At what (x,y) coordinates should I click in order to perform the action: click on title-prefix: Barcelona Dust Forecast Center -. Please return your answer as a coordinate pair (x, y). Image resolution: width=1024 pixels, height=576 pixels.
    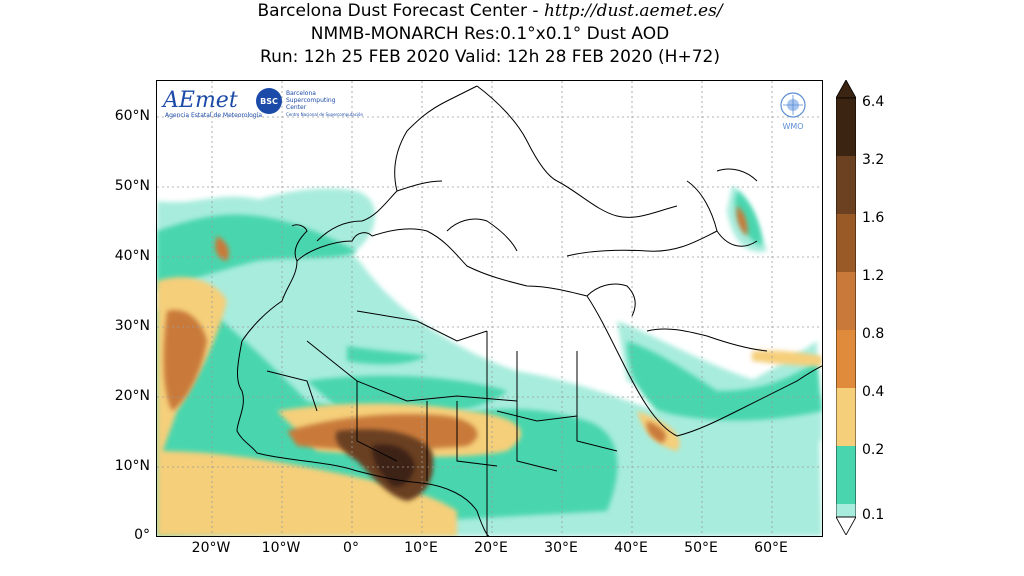
    Looking at the image, I should click on (400, 11).